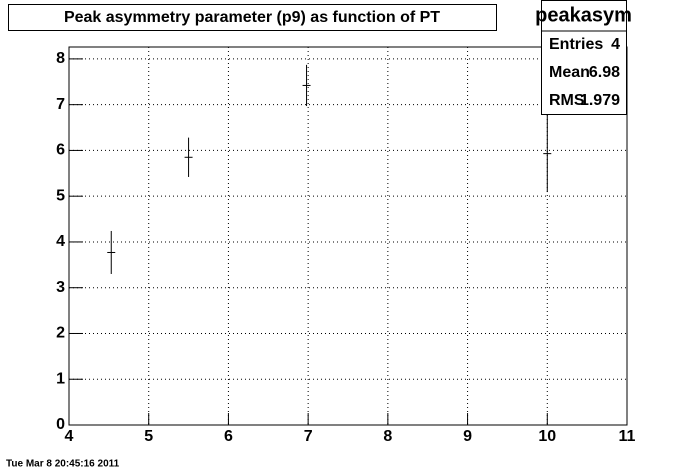  Describe the element at coordinates (60, 241) in the screenshot. I see `y-tick-label: 4` at that location.